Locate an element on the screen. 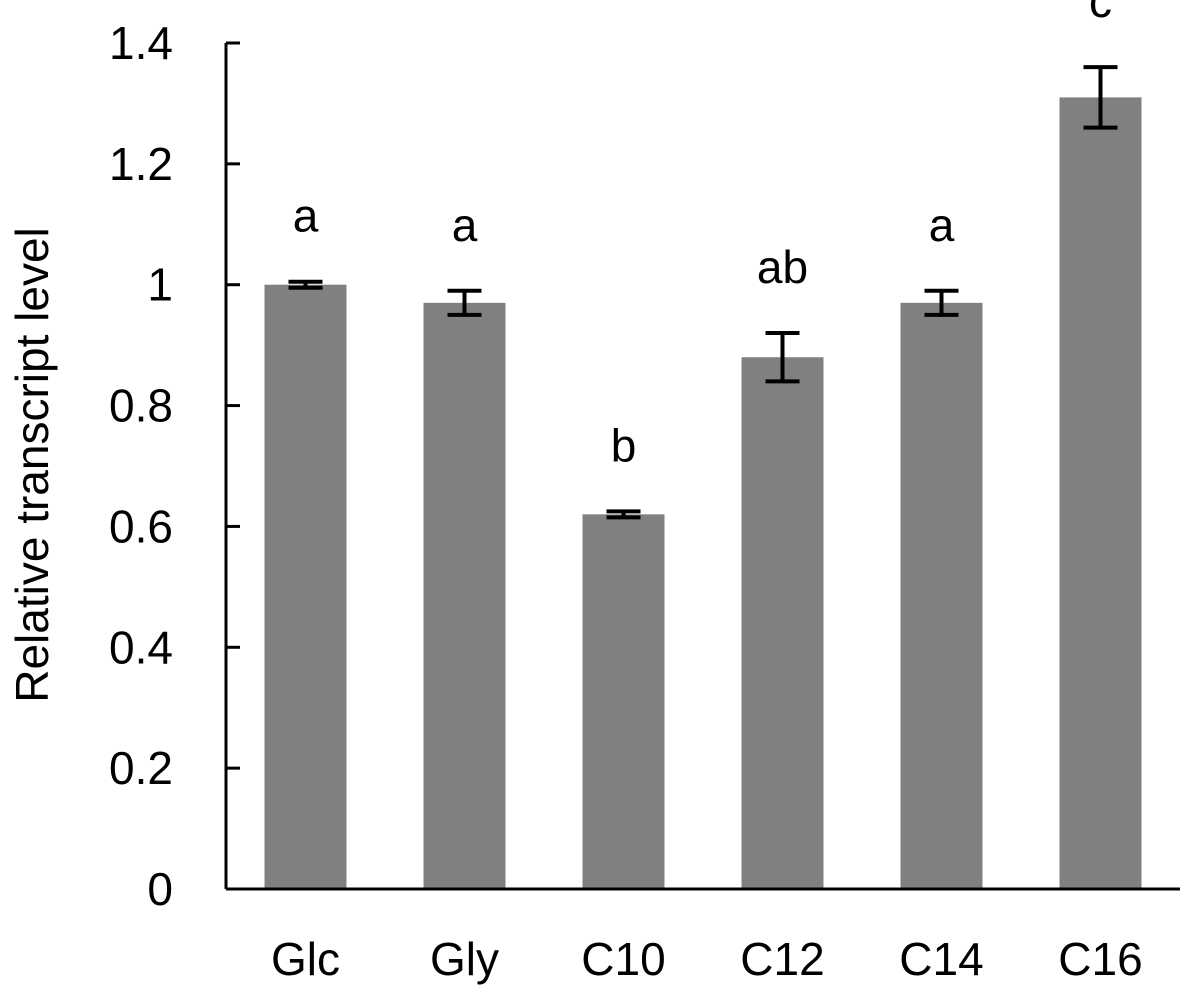 Image resolution: width=1200 pixels, height=993 pixels. error-bar-c10 is located at coordinates (623, 514).